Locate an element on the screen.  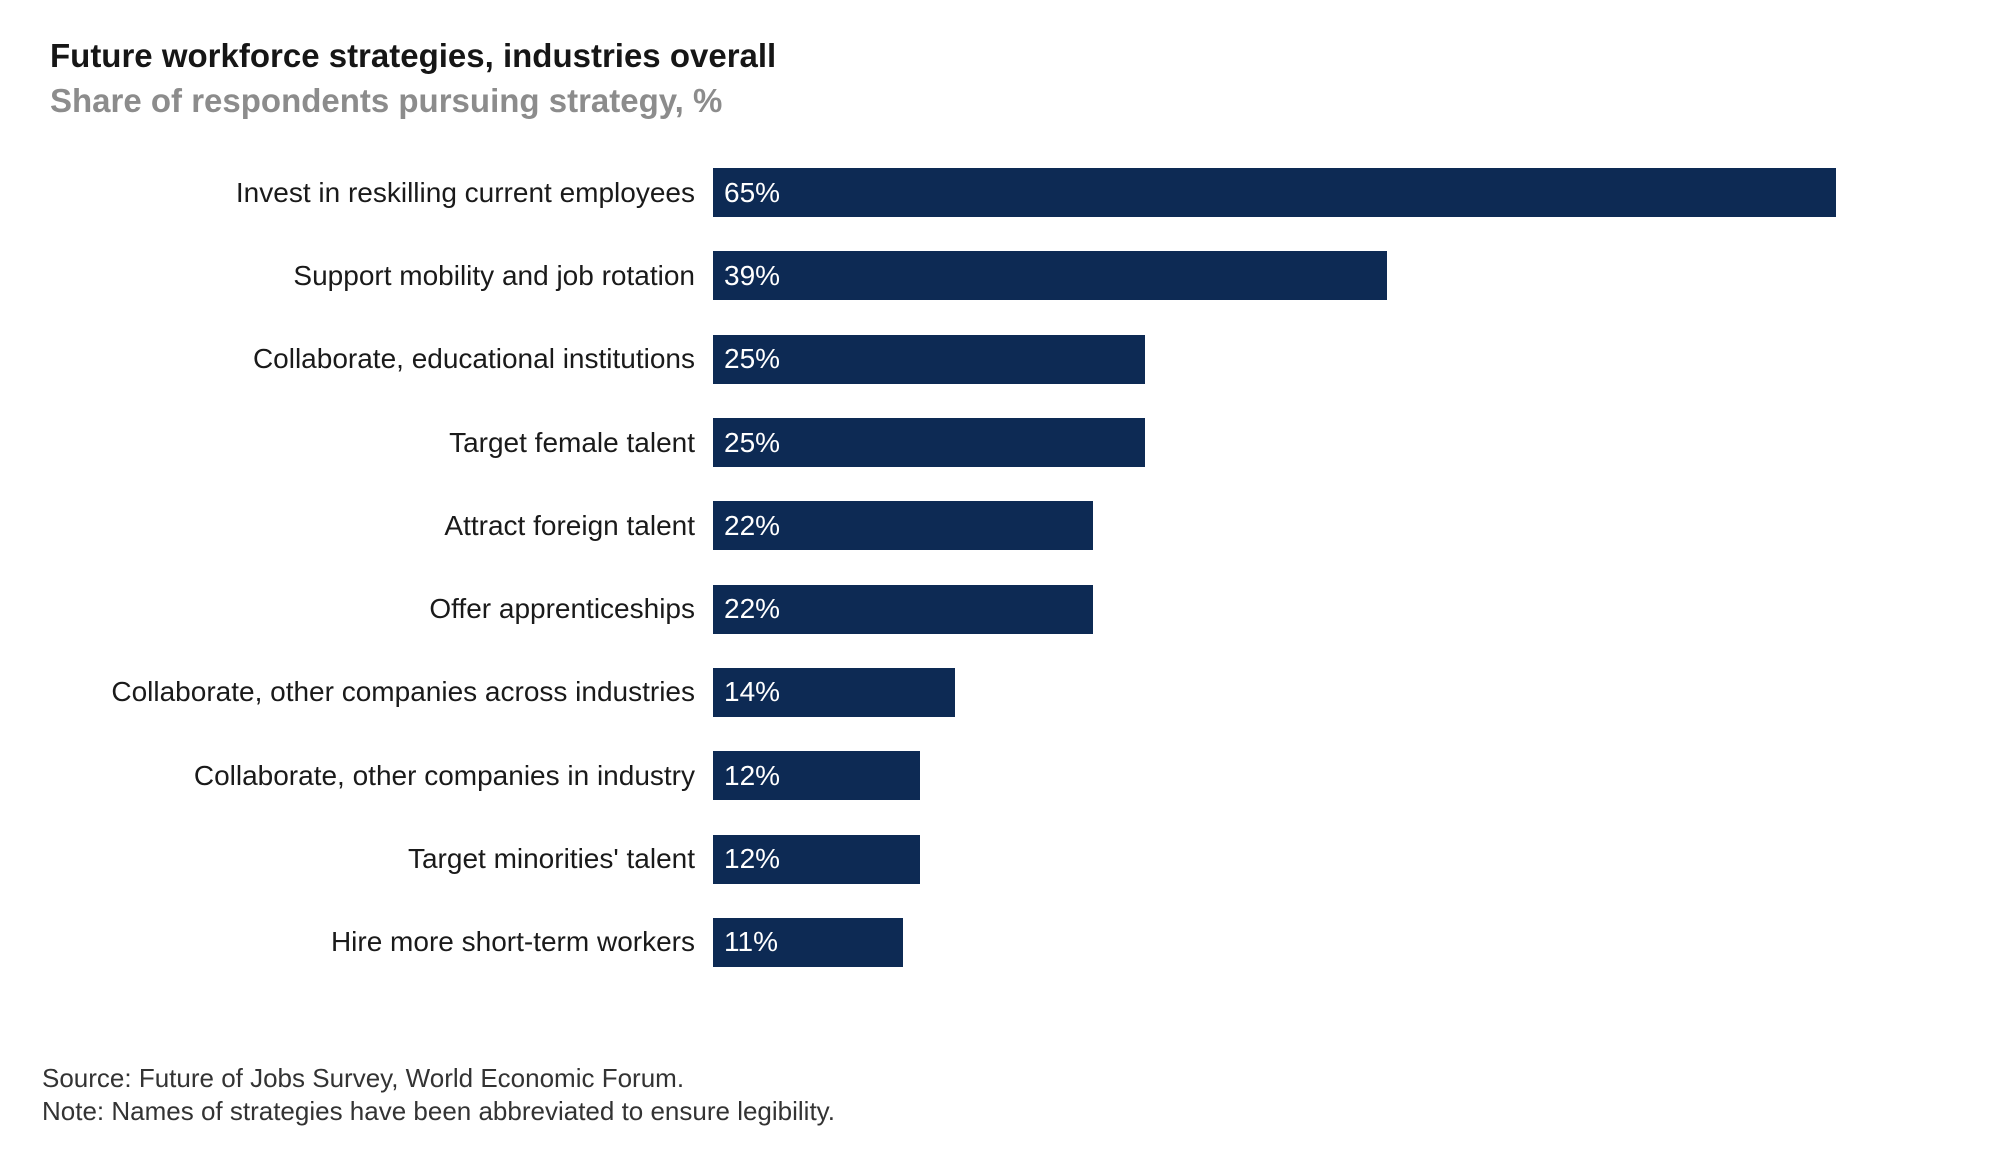
category-label: Attract foreign talent is located at coordinates (569, 525).